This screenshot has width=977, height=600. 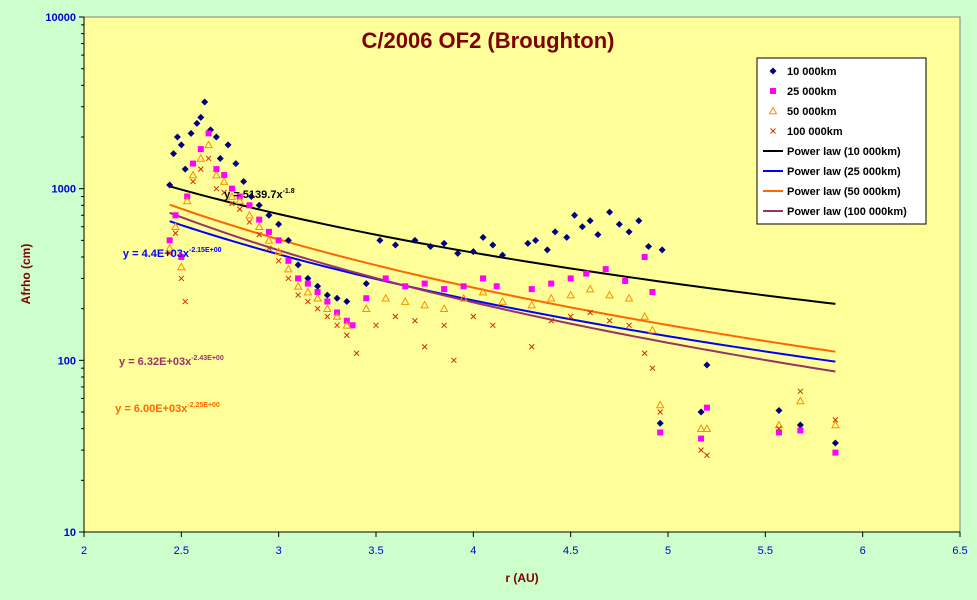 I want to click on fit-equation-text: y = 5139.7x, so click(x=253, y=195).